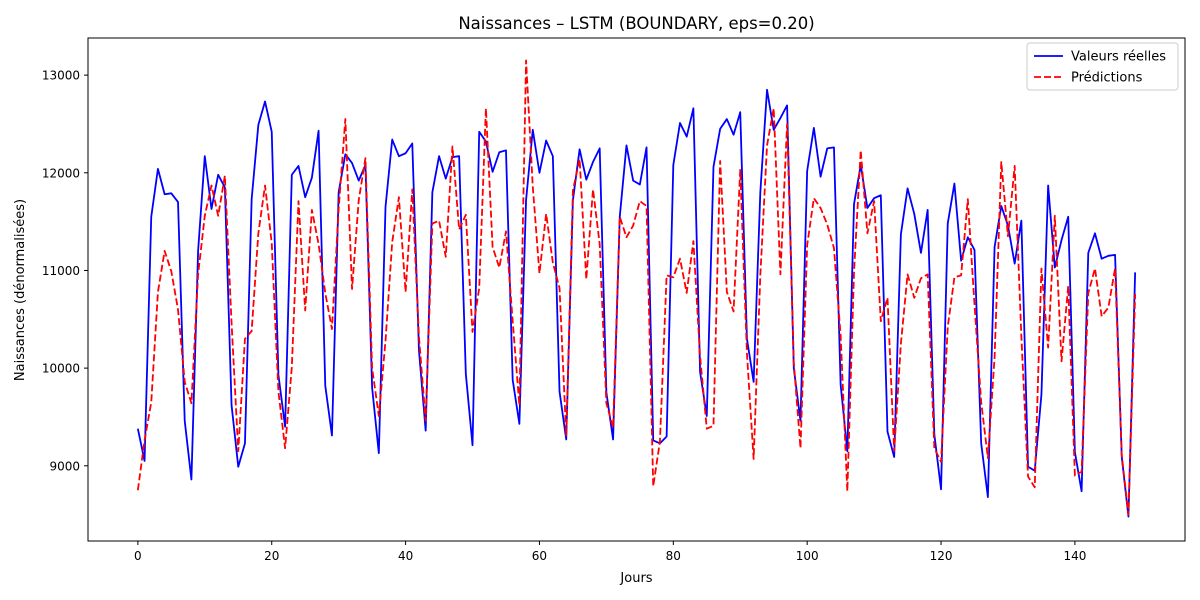 The image size is (1200, 600). Describe the element at coordinates (61, 76) in the screenshot. I see `y-tick-label: 13000` at that location.